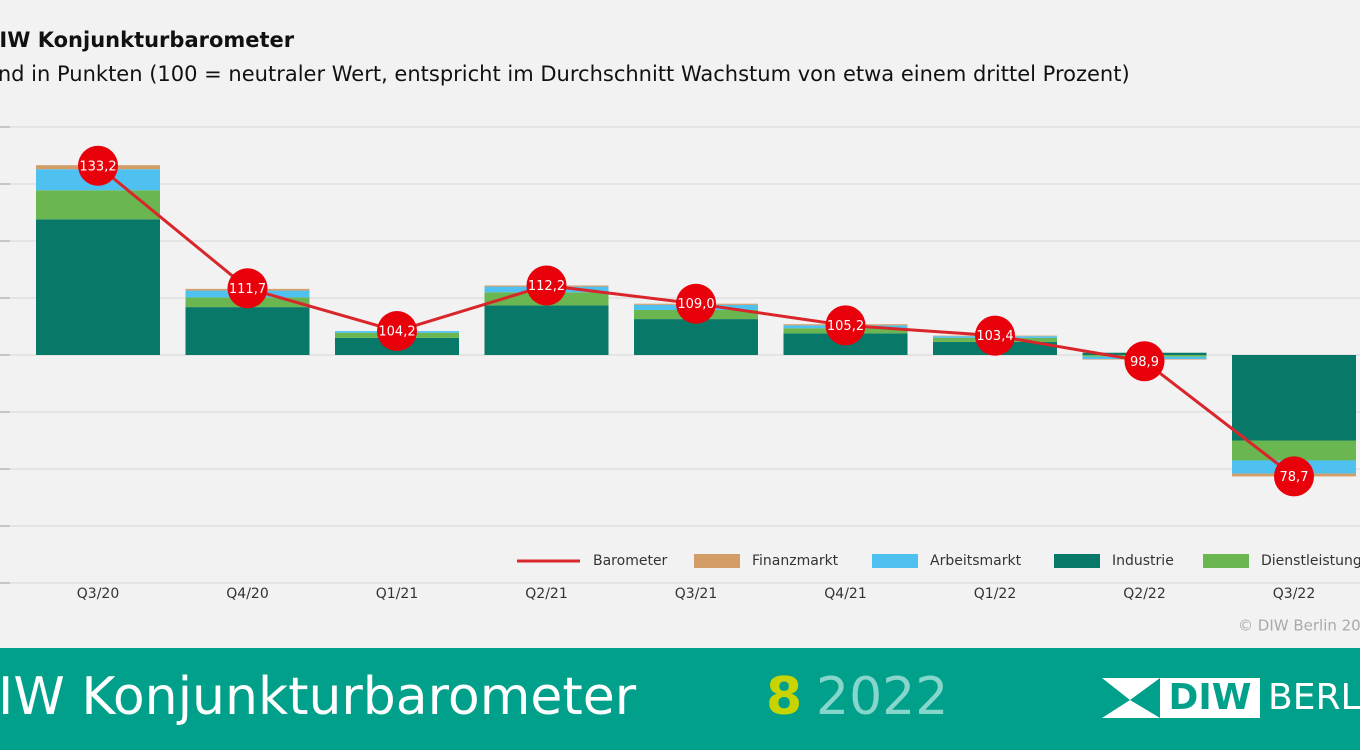 This screenshot has width=1360, height=750. Describe the element at coordinates (397, 594) in the screenshot. I see `x-tick-label: Q1/21` at that location.